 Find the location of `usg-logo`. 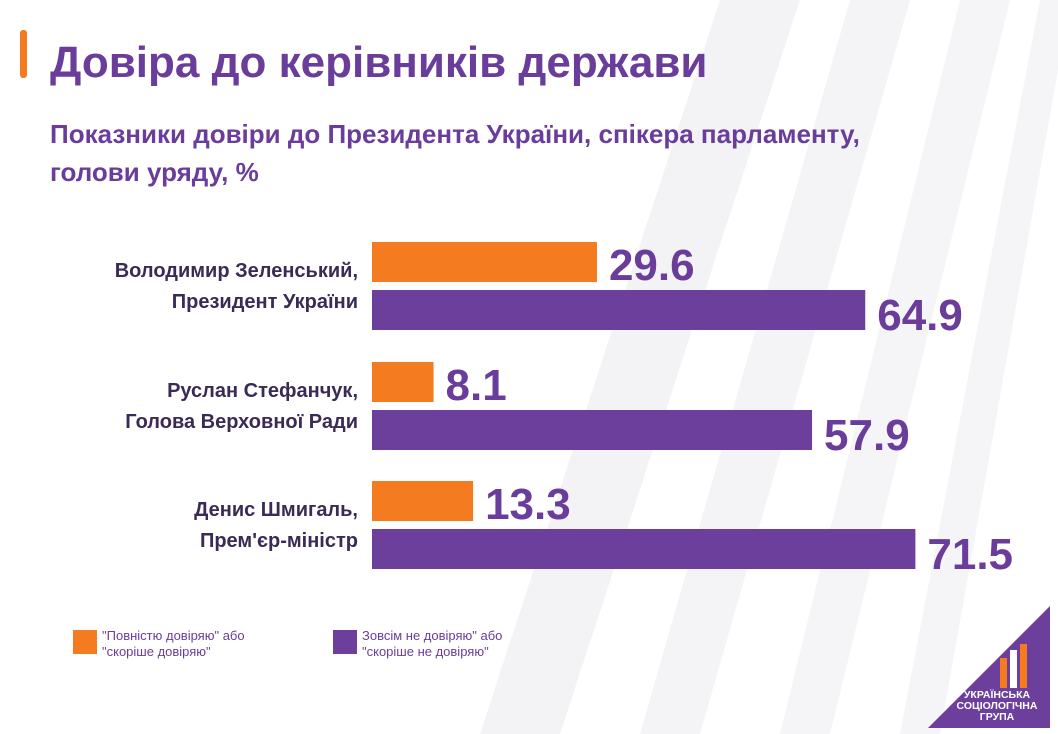

usg-logo is located at coordinates (989, 667).